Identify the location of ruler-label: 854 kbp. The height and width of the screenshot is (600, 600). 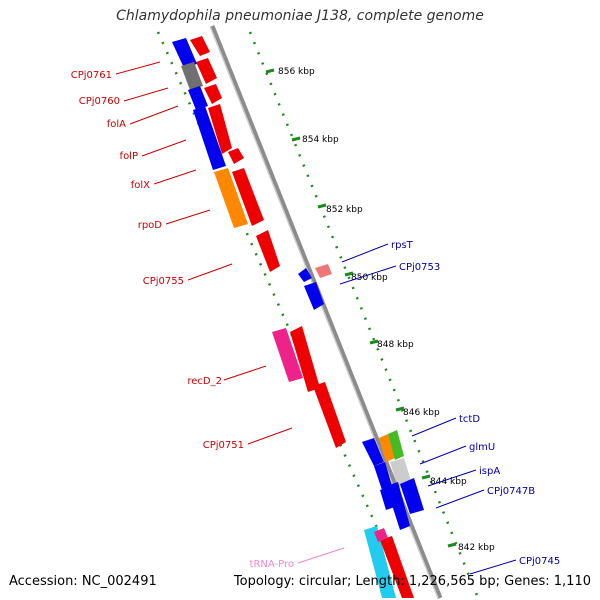
(320, 140).